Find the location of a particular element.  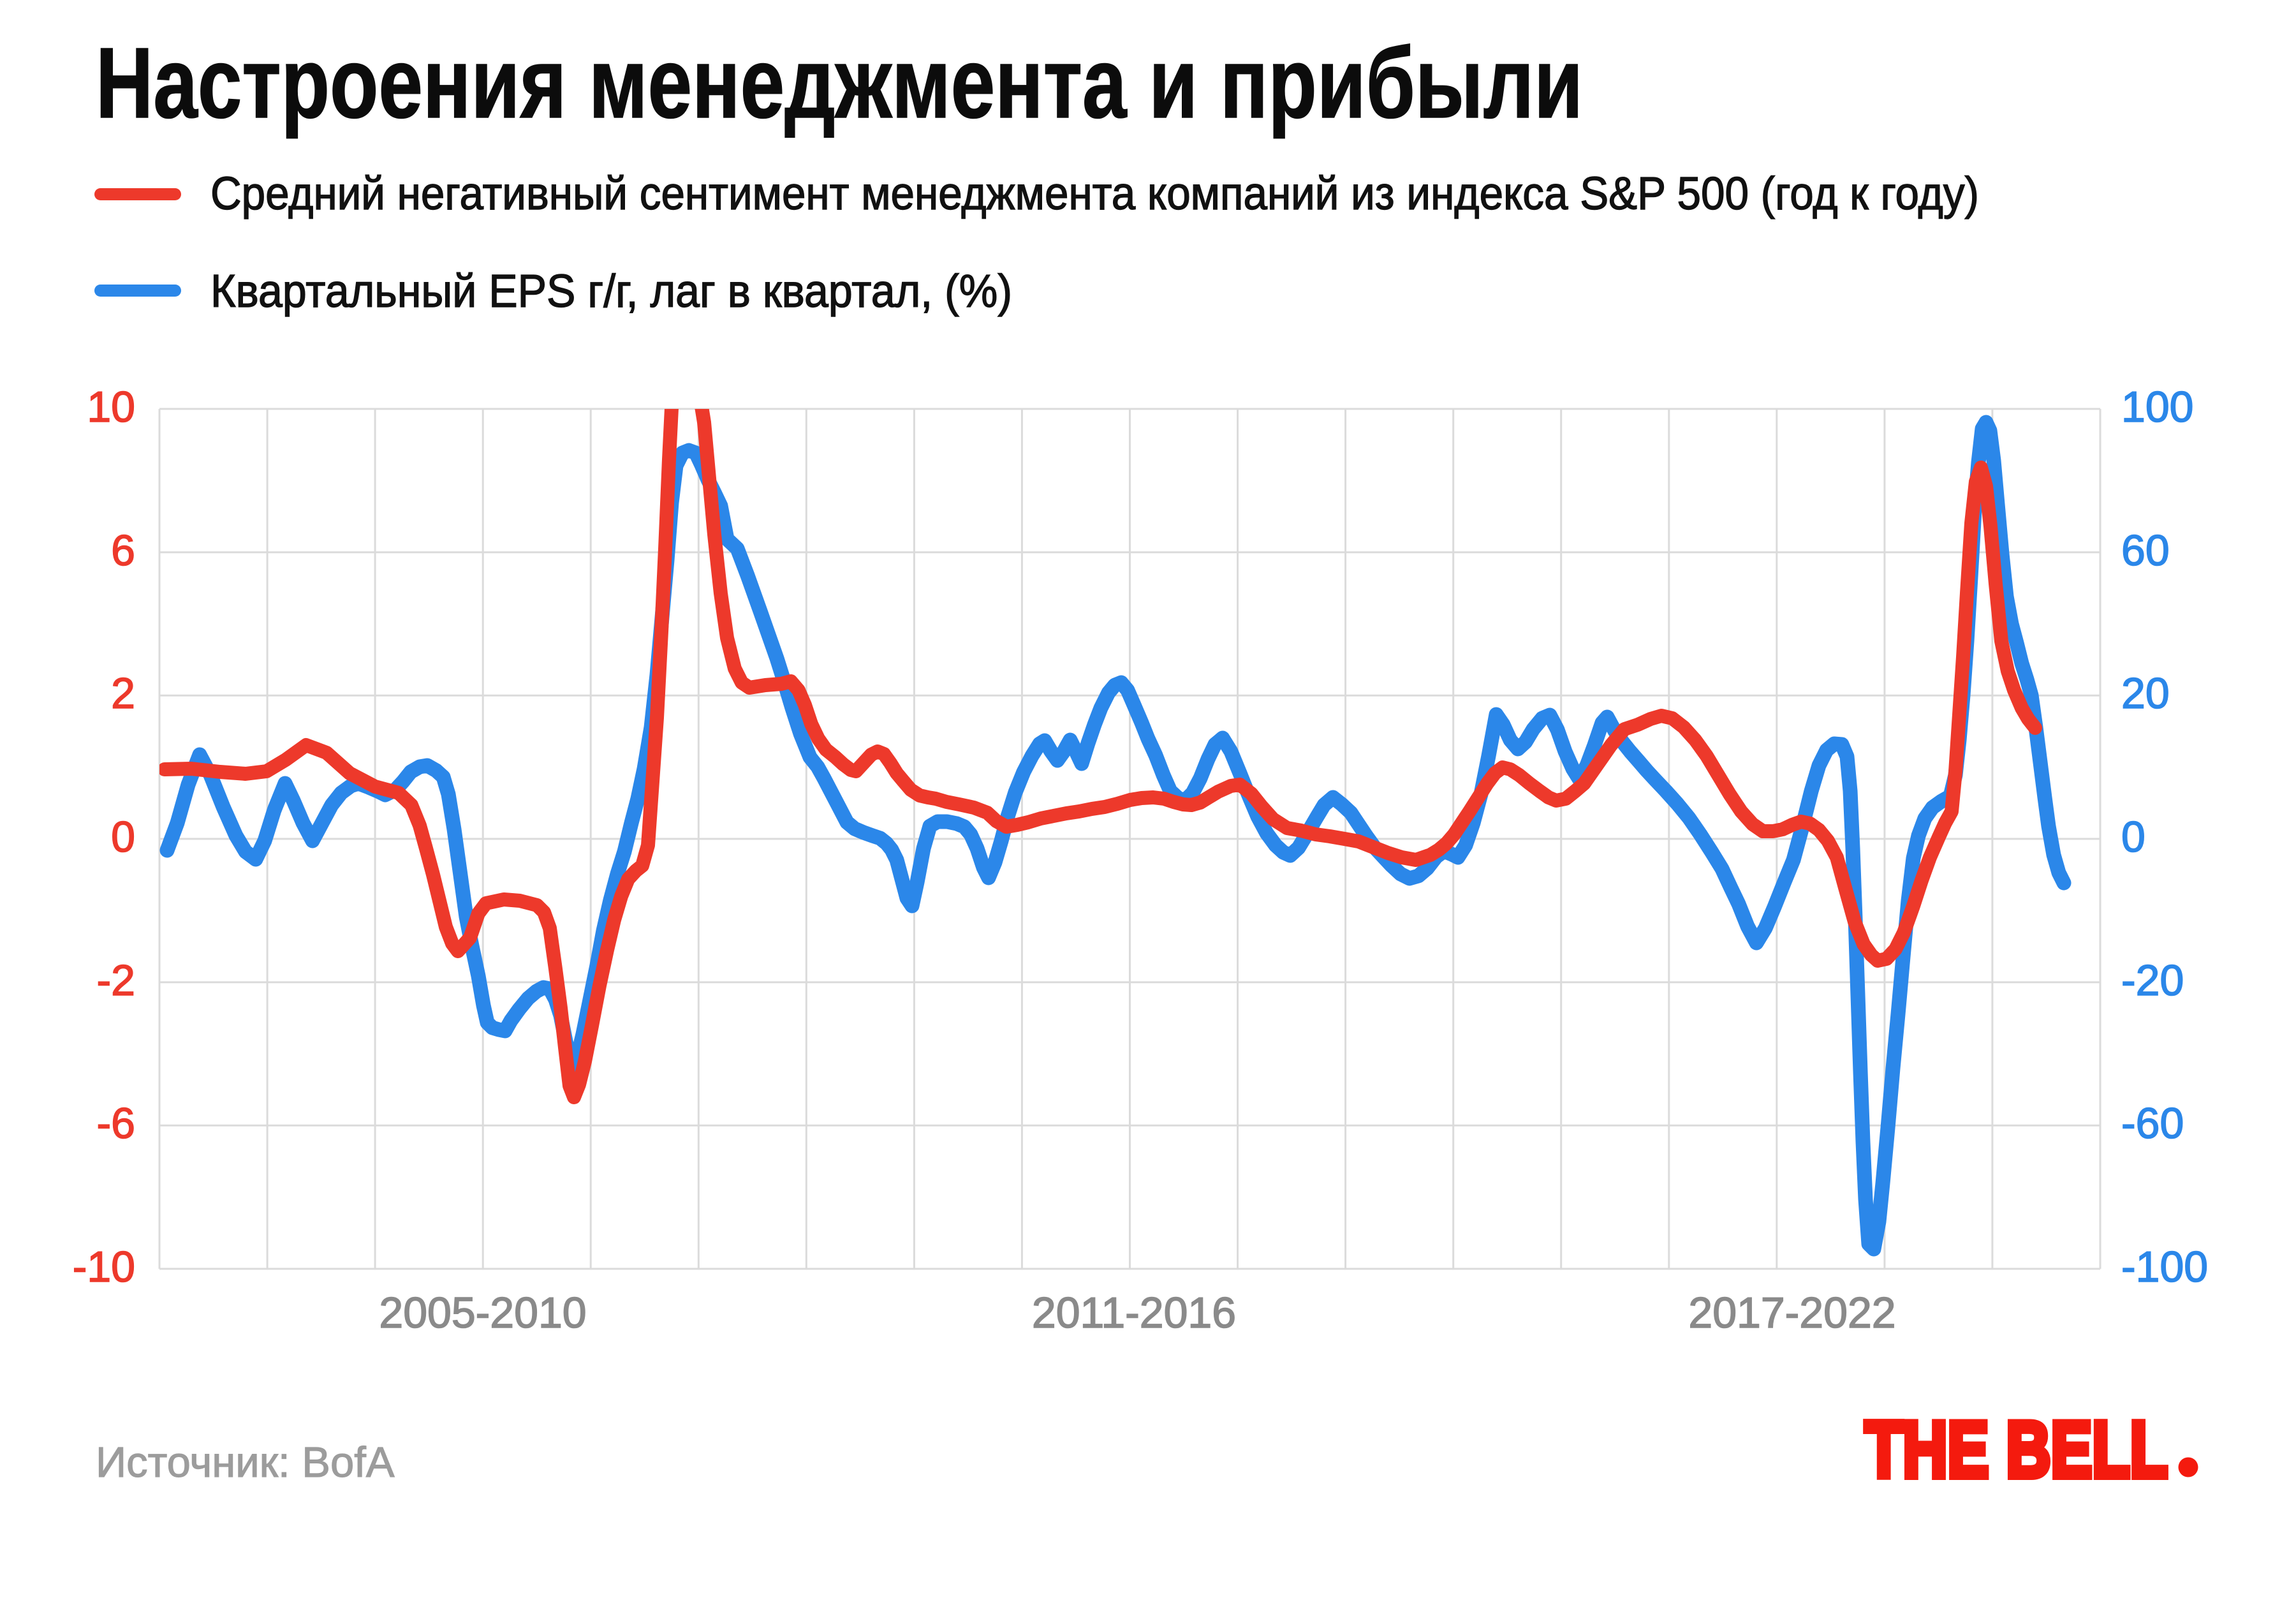

svg-text: -20 is located at coordinates (2152, 980).